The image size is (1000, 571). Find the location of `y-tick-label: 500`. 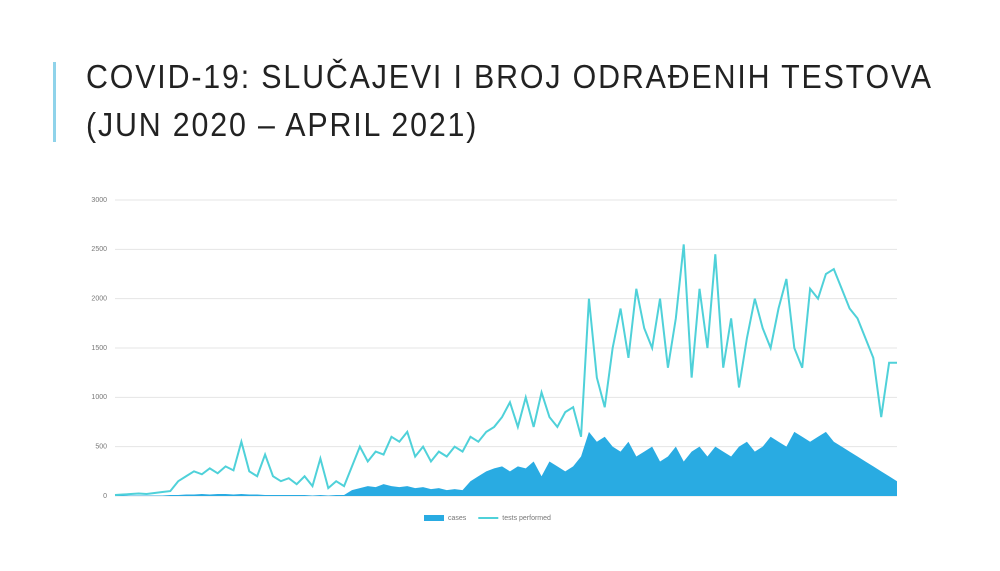

y-tick-label: 500 is located at coordinates (101, 447).